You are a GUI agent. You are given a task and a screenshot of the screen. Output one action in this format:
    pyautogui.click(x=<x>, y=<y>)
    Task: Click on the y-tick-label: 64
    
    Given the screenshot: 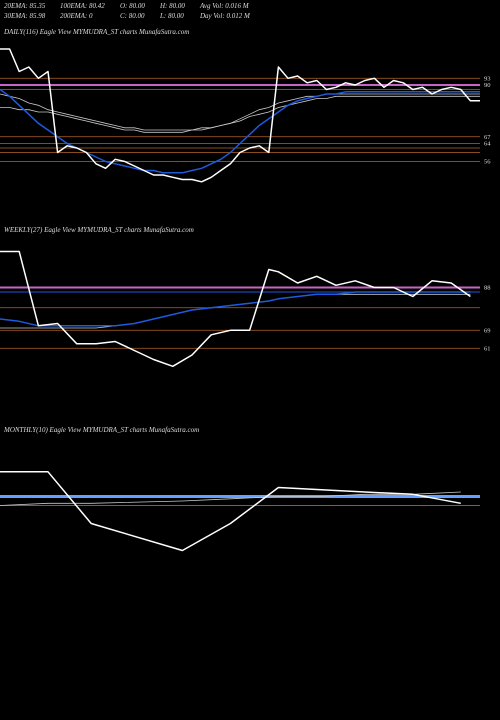 What is the action you would take?
    pyautogui.click(x=487, y=144)
    